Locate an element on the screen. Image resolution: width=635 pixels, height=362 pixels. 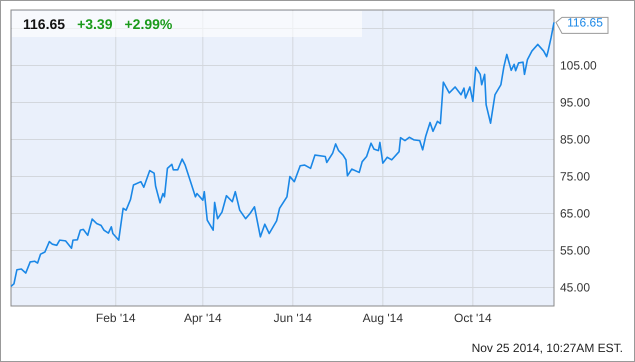
y-tick-label: 55.00 is located at coordinates (575, 251).